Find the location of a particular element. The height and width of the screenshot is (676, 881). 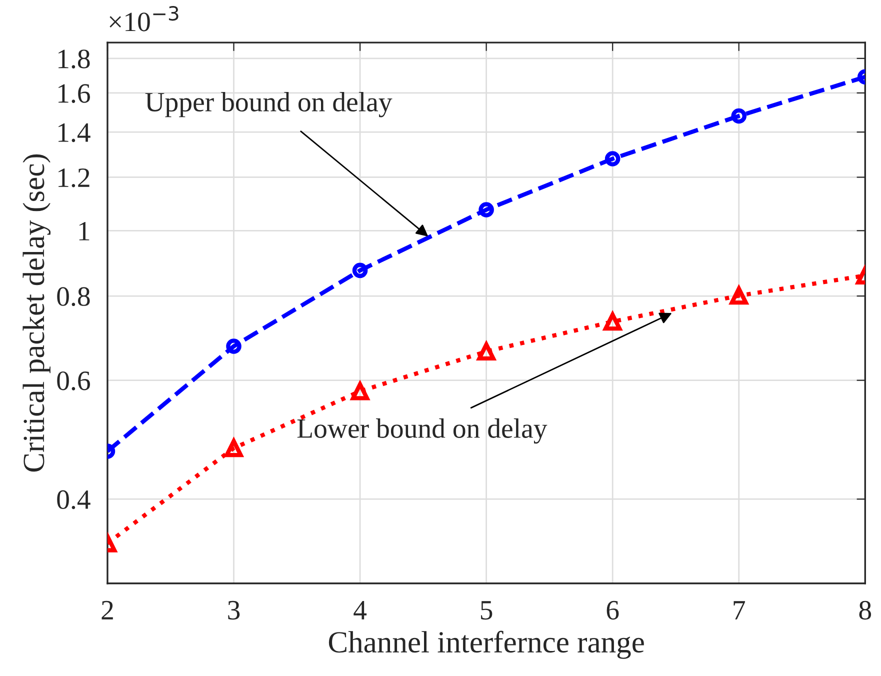

y-tick-label: 1.4 is located at coordinates (74, 132).